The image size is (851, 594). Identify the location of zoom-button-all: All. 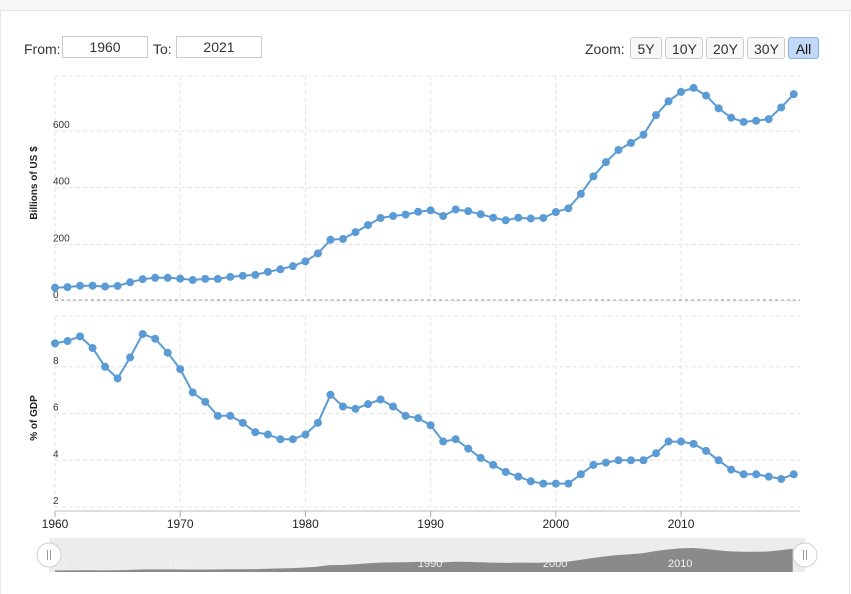
(803, 48).